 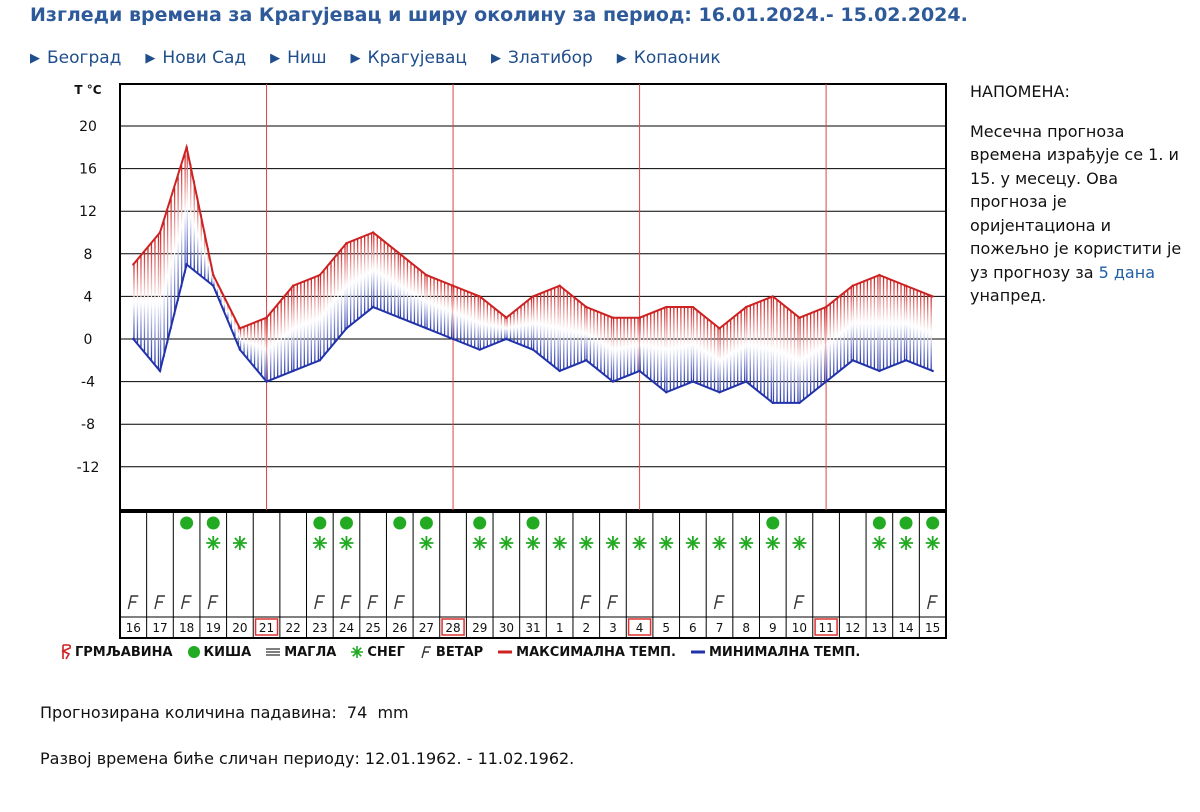 I want to click on nav-link-label: Копаоник, so click(x=677, y=58).